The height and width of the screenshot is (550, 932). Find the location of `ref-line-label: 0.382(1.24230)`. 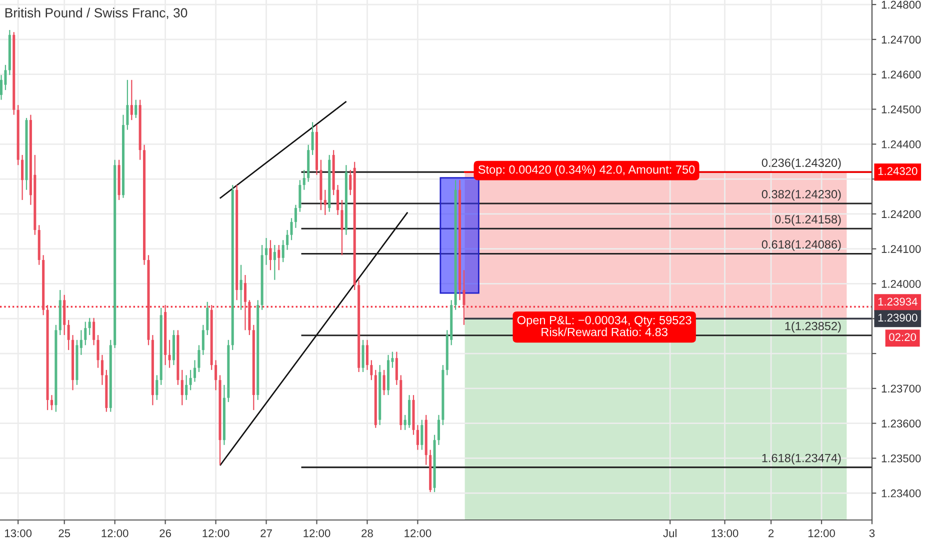

ref-line-label: 0.382(1.24230) is located at coordinates (801, 195).